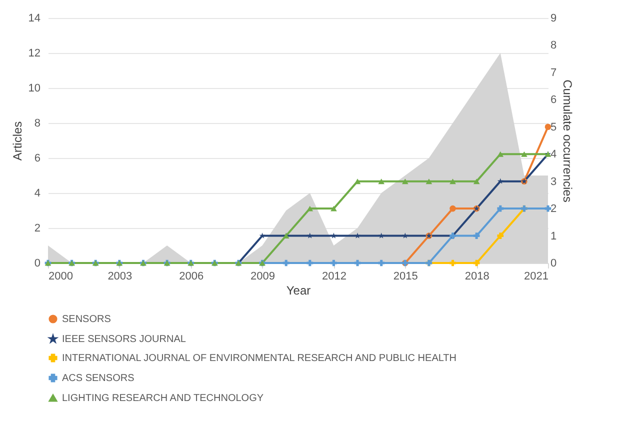 The height and width of the screenshot is (442, 637). I want to click on y-tick-label: 4, so click(37, 194).